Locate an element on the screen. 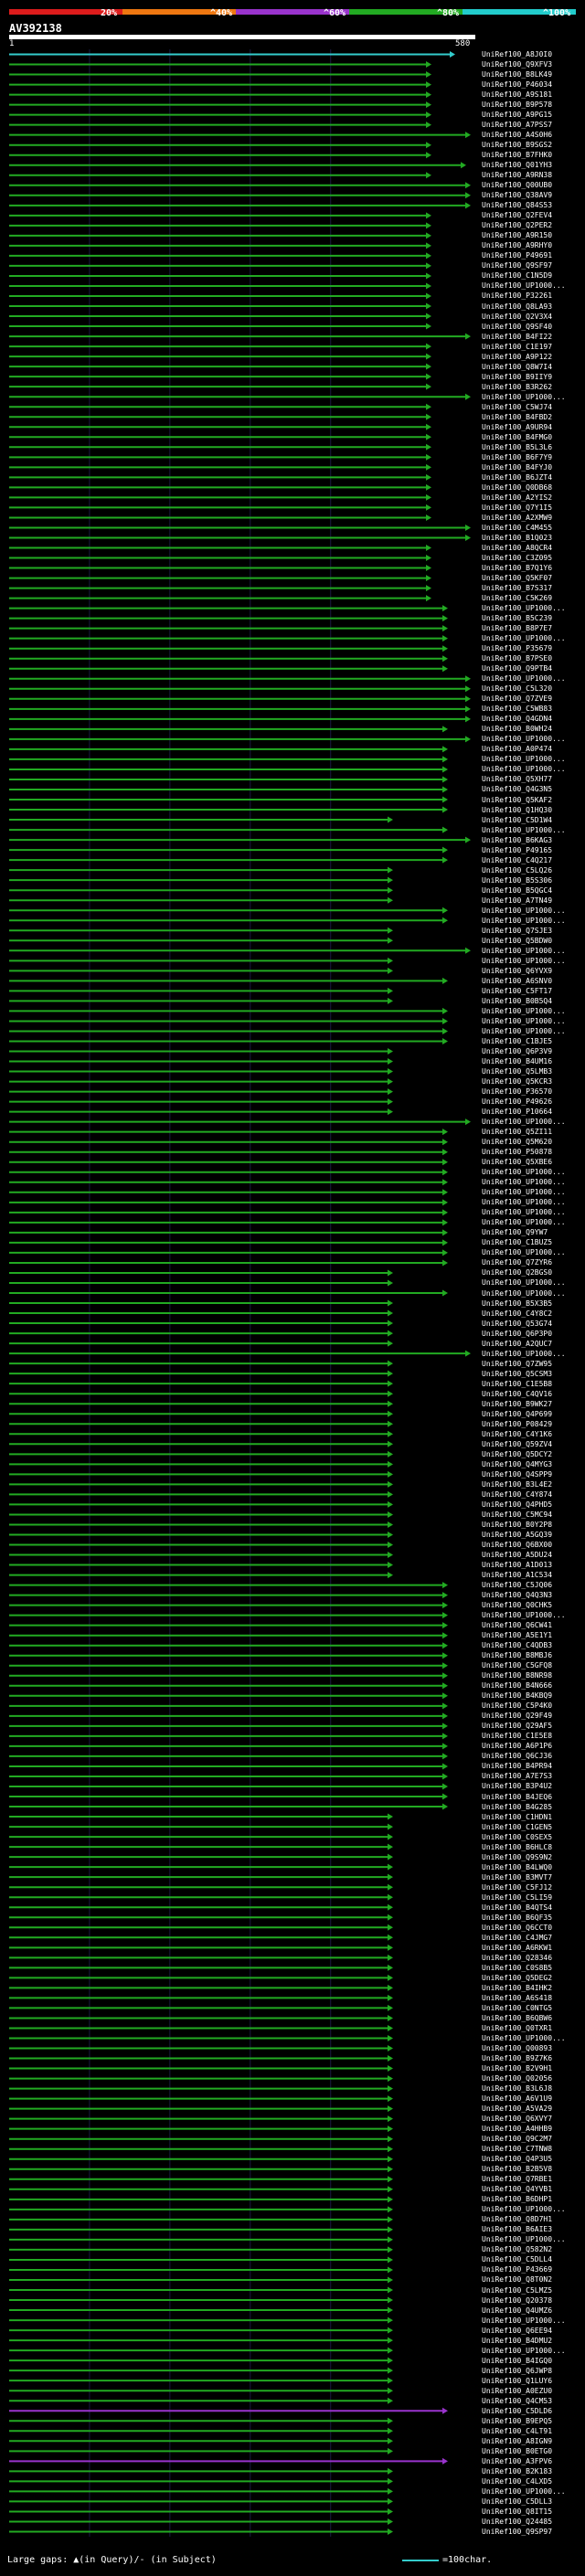 The image size is (585, 2576). hit-label: UniRef100_Q582N2 is located at coordinates (517, 2249).